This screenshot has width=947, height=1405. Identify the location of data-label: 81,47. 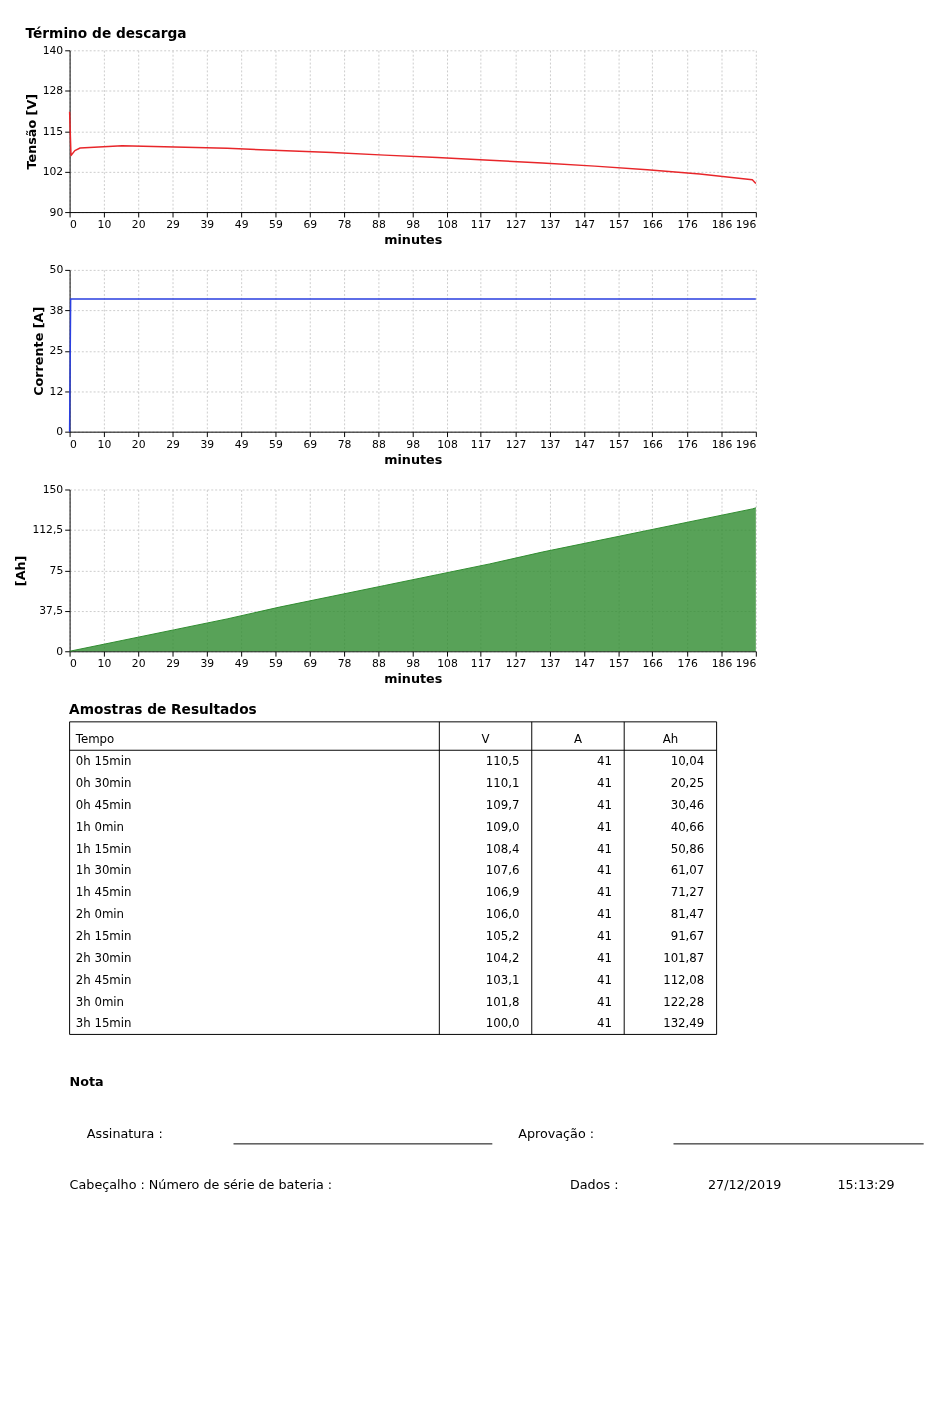
(687, 914).